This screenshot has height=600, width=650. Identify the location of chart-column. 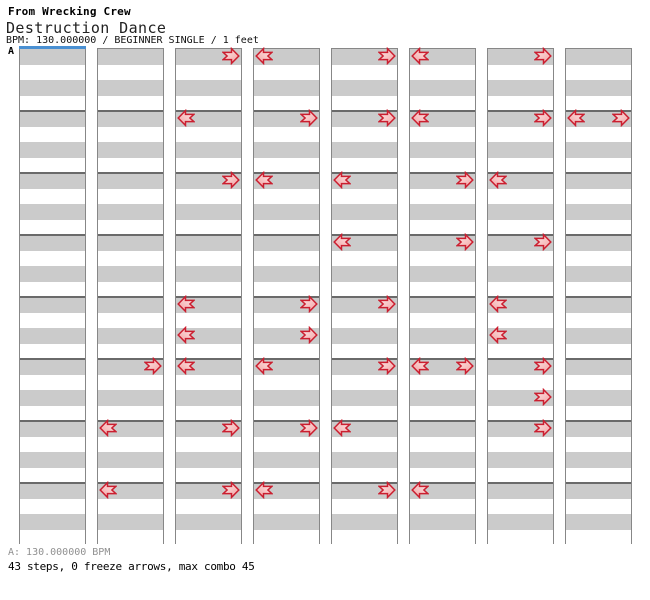
(52, 296).